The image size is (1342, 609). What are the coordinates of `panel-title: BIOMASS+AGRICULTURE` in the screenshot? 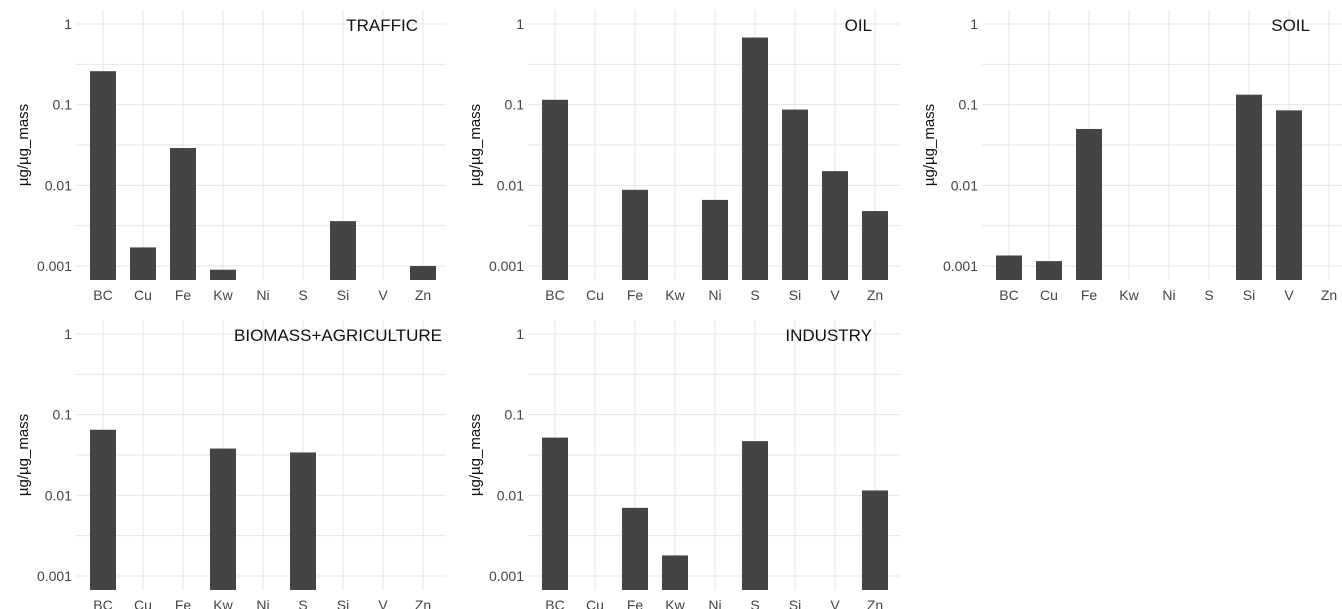 It's located at (338, 335).